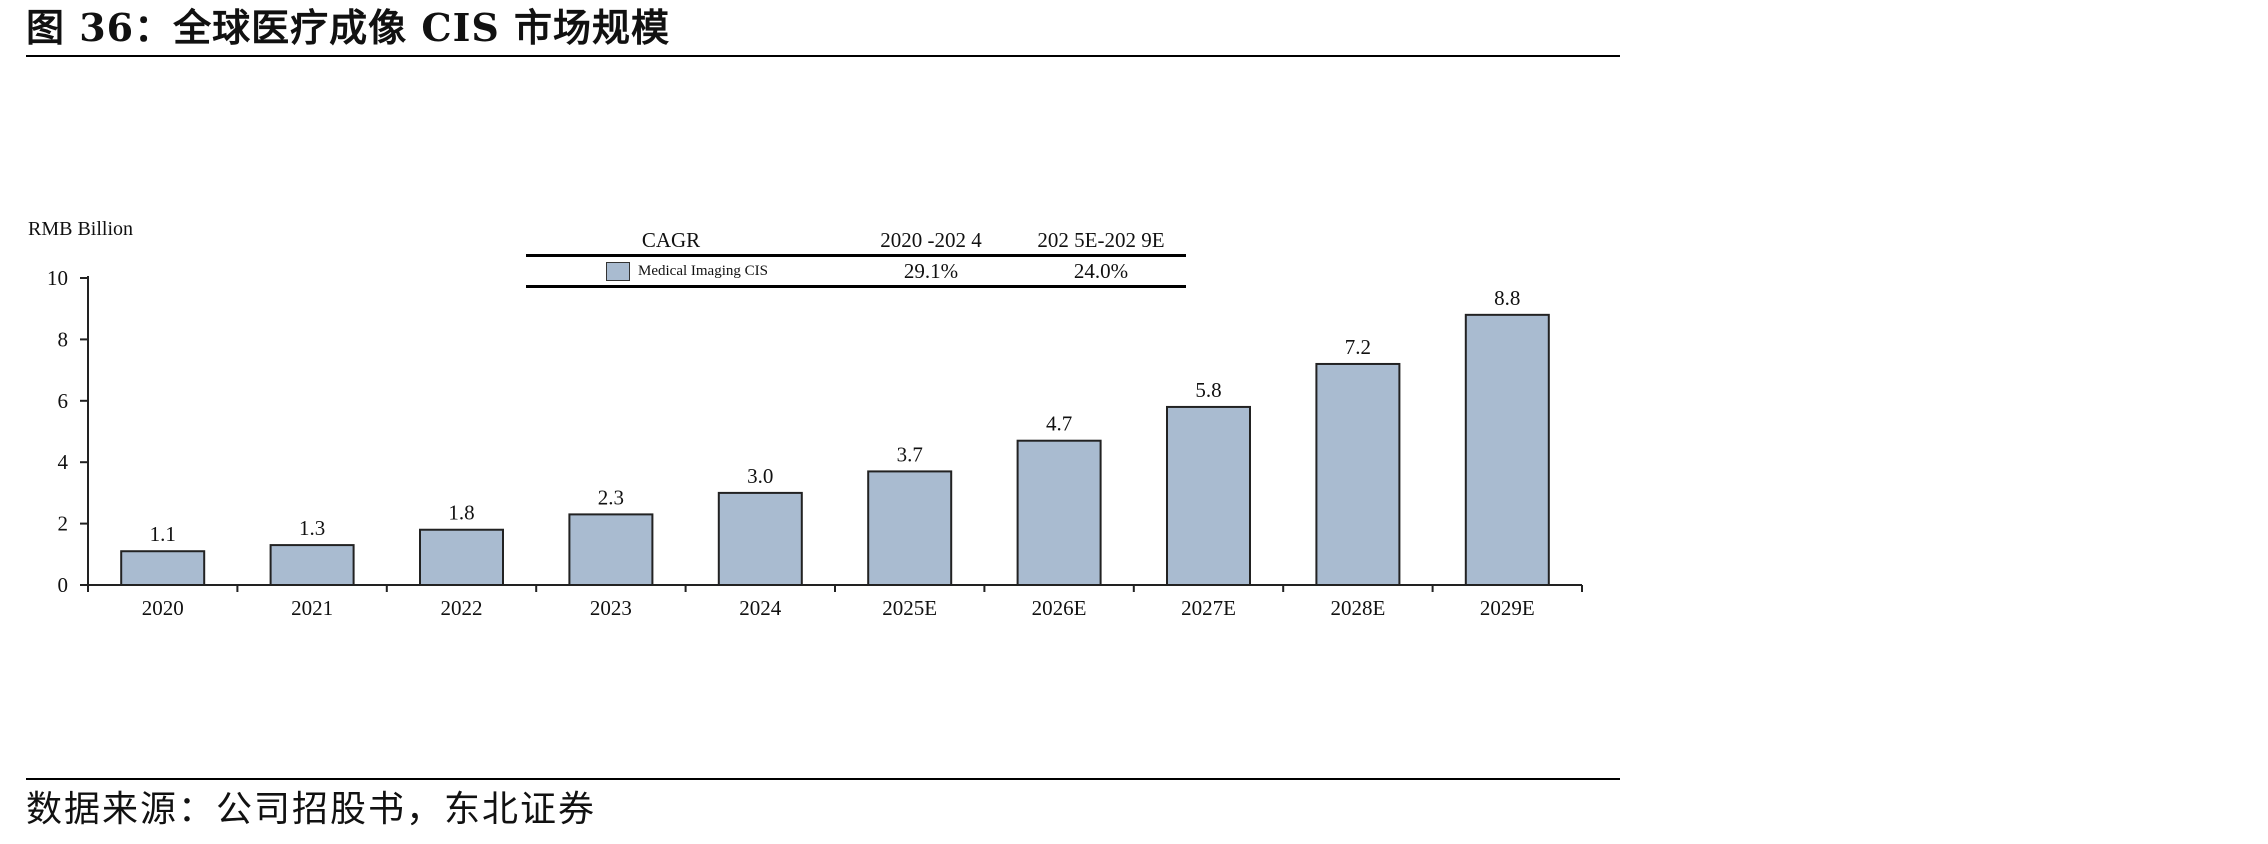 Image resolution: width=2268 pixels, height=844 pixels. I want to click on cagr-value-1: 29.1%, so click(931, 271).